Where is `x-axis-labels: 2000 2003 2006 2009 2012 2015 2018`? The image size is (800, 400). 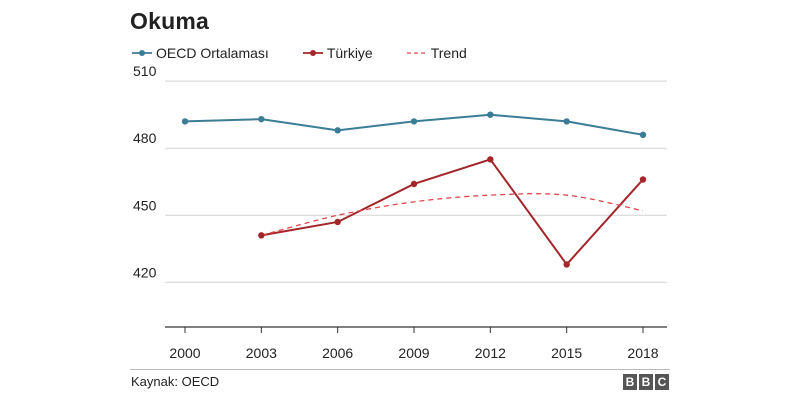
x-axis-labels: 2000 2003 2006 2009 2012 2015 2018 is located at coordinates (413, 353).